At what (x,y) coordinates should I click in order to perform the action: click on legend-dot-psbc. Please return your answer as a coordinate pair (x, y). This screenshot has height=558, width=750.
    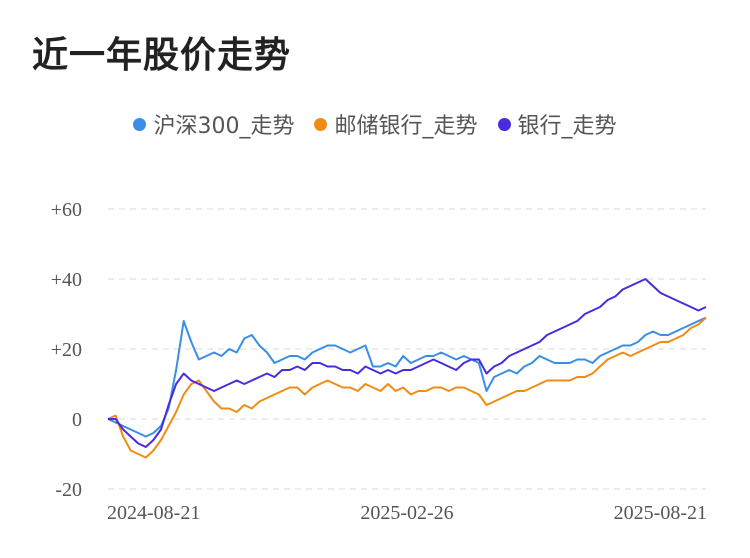
    Looking at the image, I should click on (321, 124).